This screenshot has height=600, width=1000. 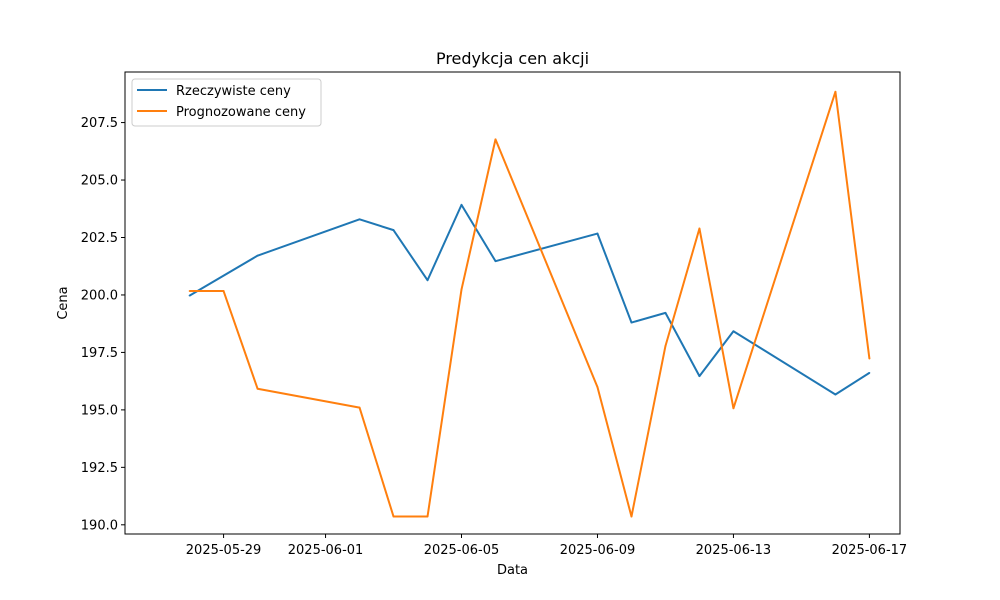 I want to click on x-tick-label: 2025-06-09, so click(x=598, y=550).